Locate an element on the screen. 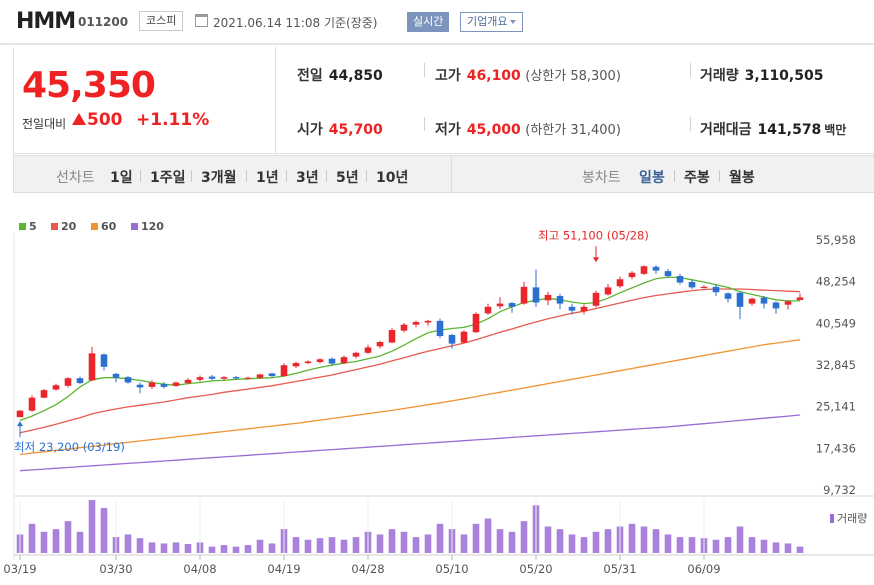  prev-close: 전일 44,850 is located at coordinates (340, 75).